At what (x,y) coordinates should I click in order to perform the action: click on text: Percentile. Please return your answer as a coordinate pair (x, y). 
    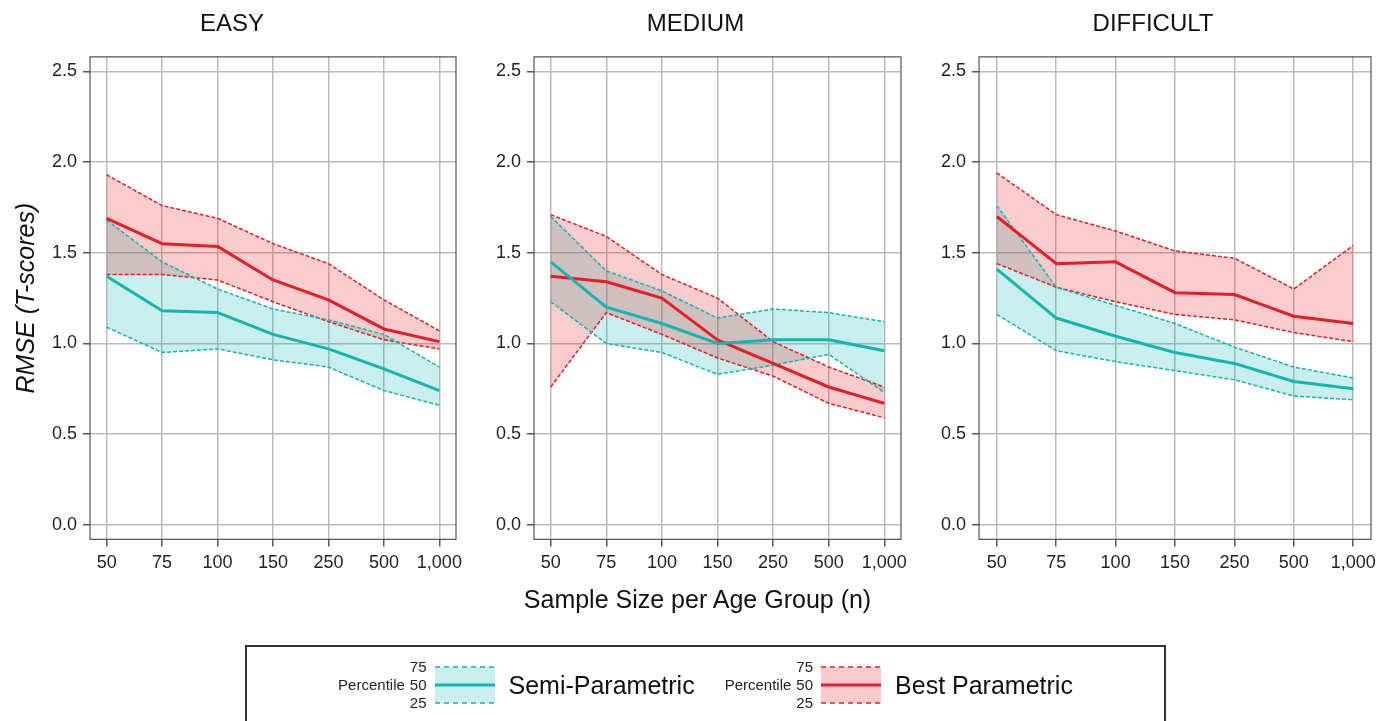
    Looking at the image, I should click on (758, 684).